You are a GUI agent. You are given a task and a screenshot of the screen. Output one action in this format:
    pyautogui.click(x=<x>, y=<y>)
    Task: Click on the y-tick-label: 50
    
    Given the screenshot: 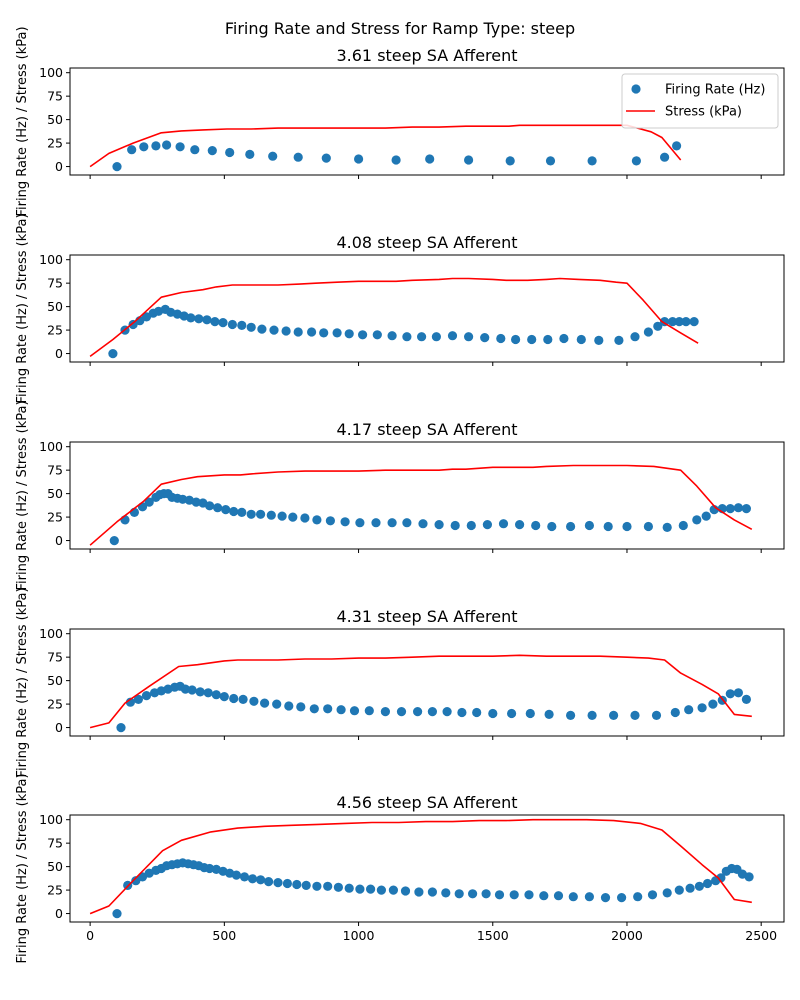 What is the action you would take?
    pyautogui.click(x=55, y=680)
    